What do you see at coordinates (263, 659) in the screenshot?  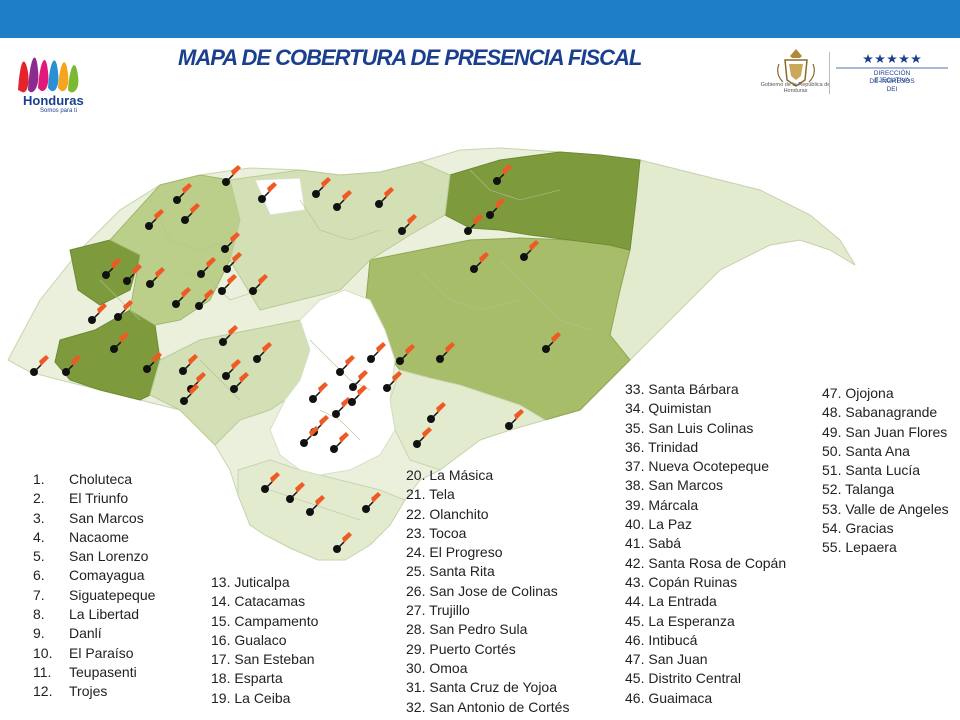 I see `list-item: 17. San Esteban` at bounding box center [263, 659].